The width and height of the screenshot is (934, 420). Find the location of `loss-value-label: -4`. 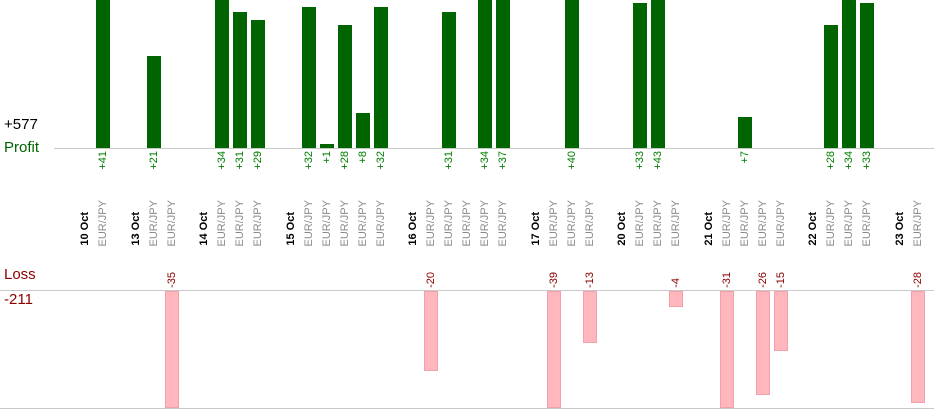

loss-value-label: -4 is located at coordinates (676, 283).